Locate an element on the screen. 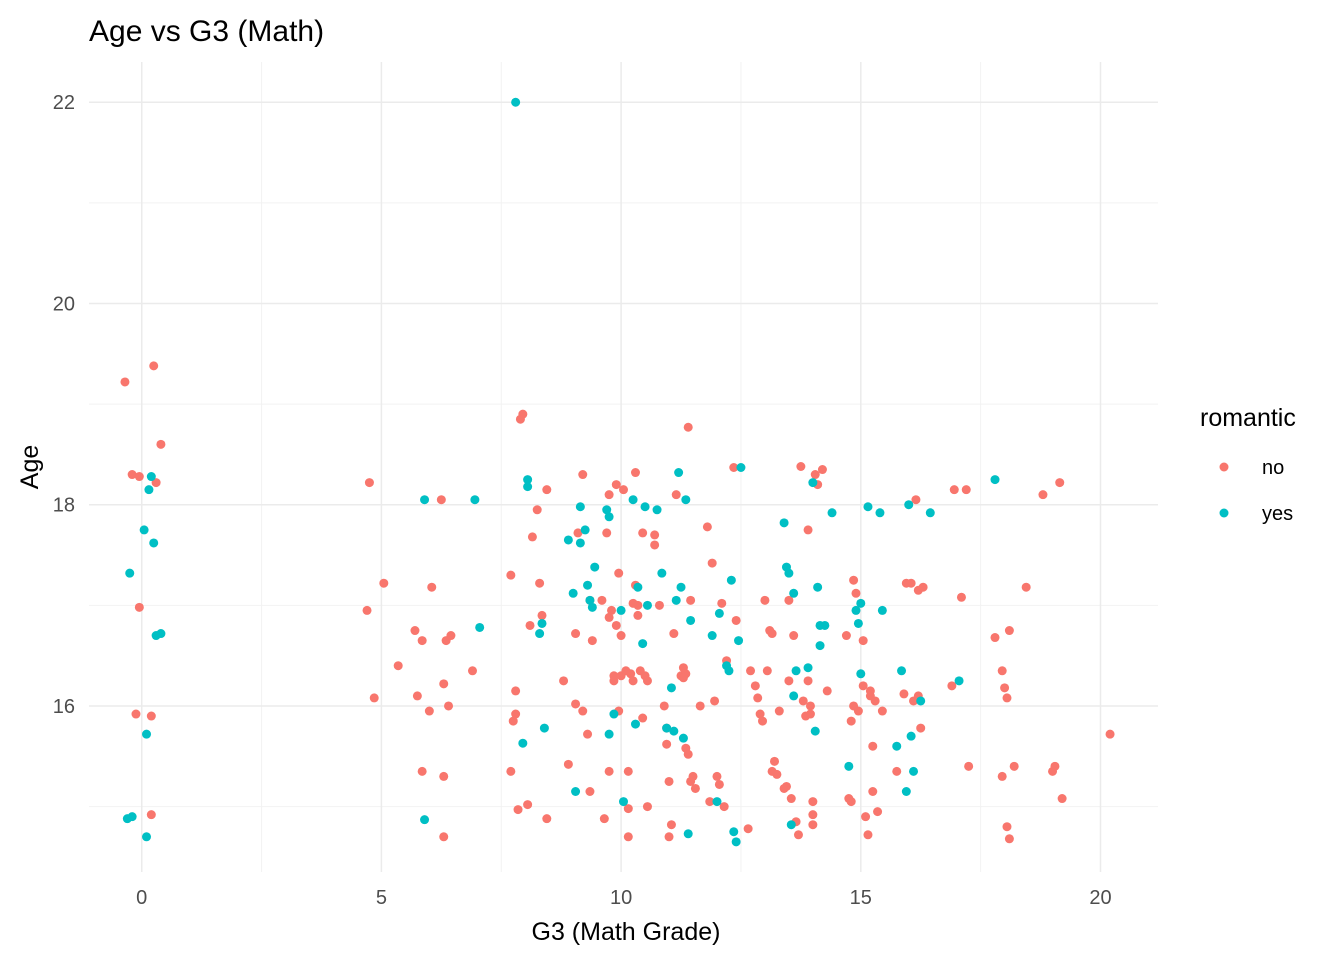 This screenshot has width=1344, height=960. legend-key-yes is located at coordinates (1224, 513).